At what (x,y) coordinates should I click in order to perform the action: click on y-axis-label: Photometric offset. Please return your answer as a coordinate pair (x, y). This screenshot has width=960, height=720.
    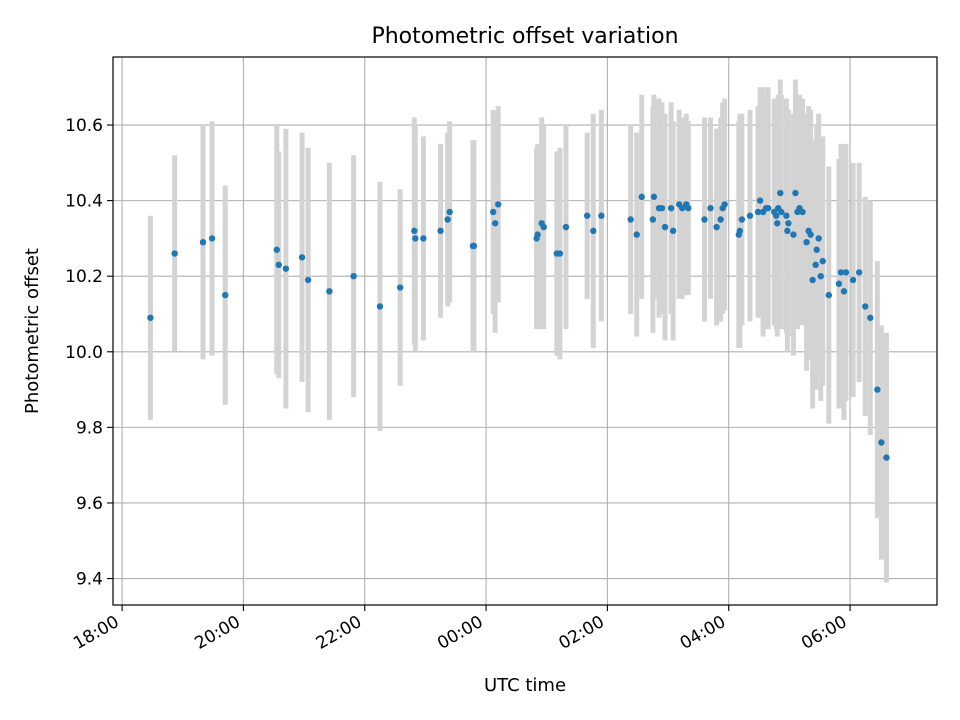
    Looking at the image, I should click on (32, 331).